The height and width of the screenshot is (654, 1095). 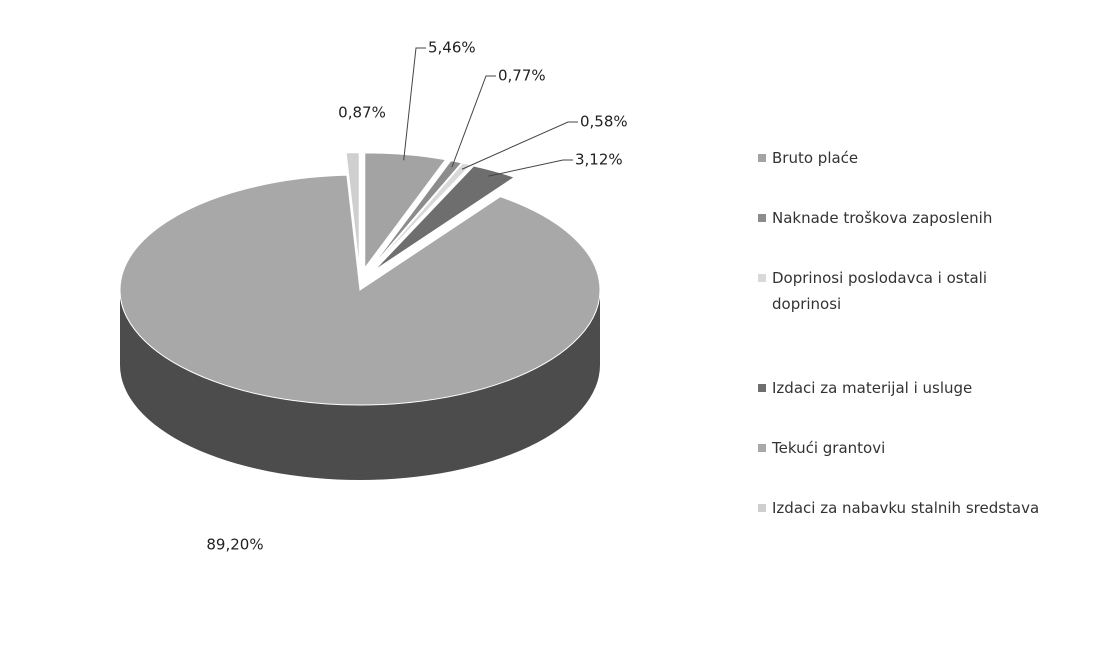 What do you see at coordinates (234, 545) in the screenshot?
I see `data-label: 89,20%` at bounding box center [234, 545].